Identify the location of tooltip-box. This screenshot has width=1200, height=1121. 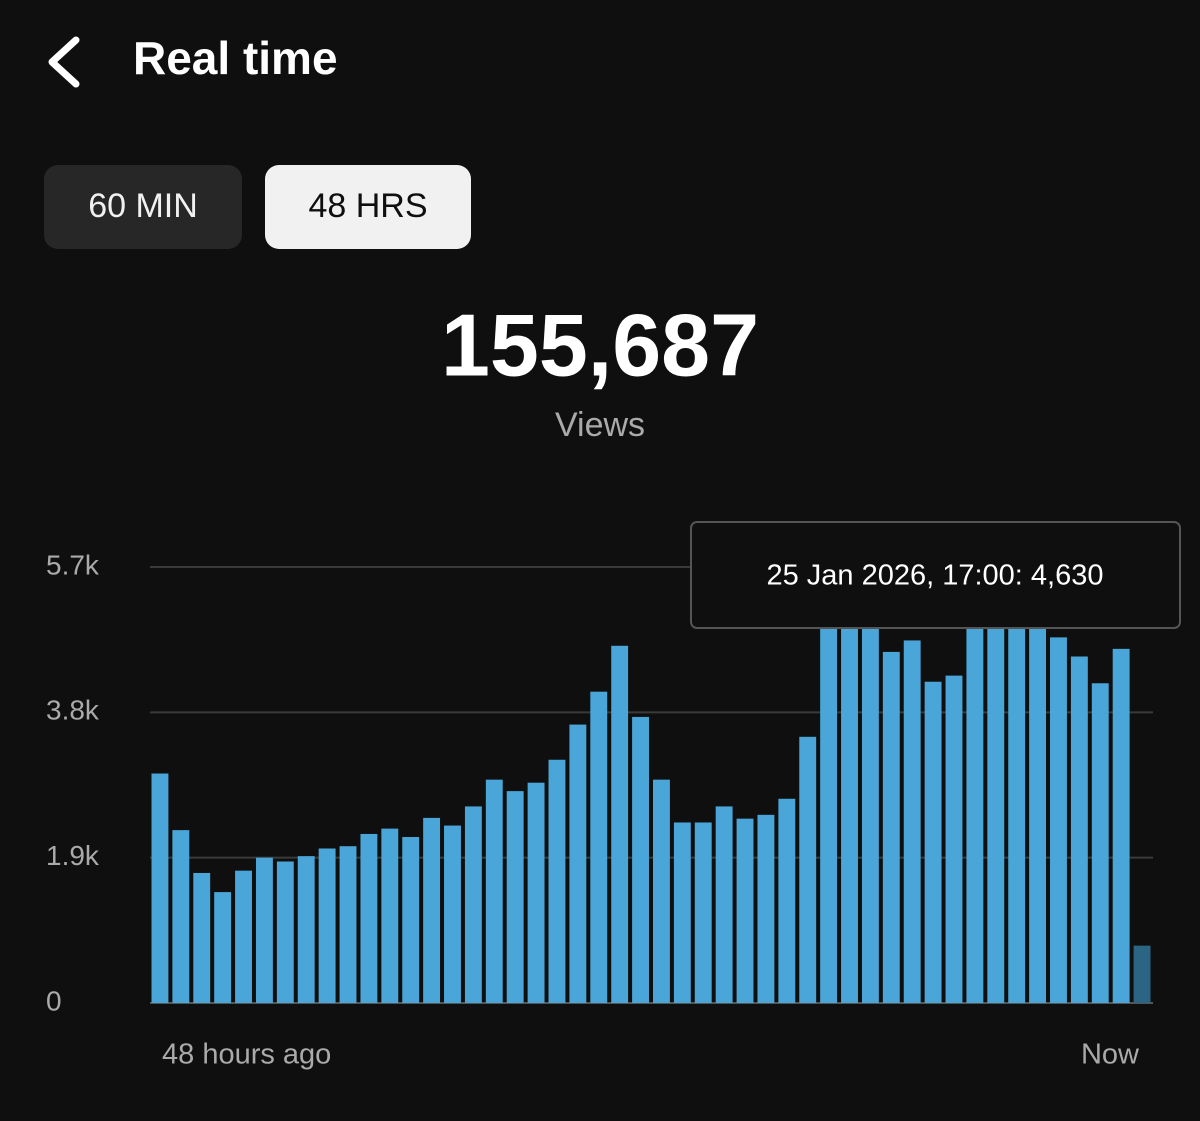
(935, 575).